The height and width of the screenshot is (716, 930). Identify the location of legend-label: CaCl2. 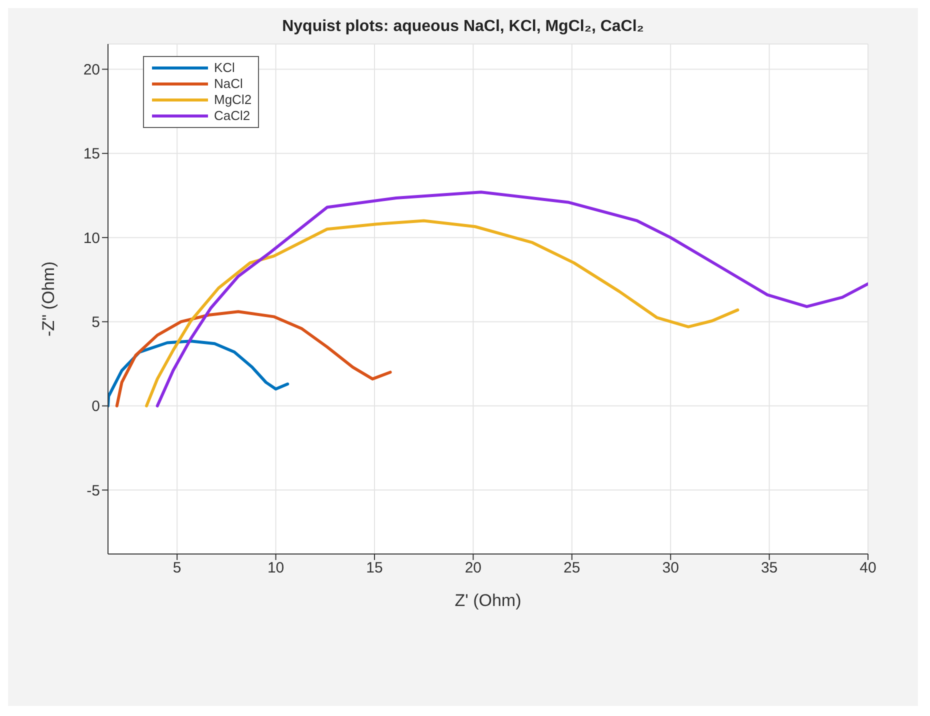
(232, 116).